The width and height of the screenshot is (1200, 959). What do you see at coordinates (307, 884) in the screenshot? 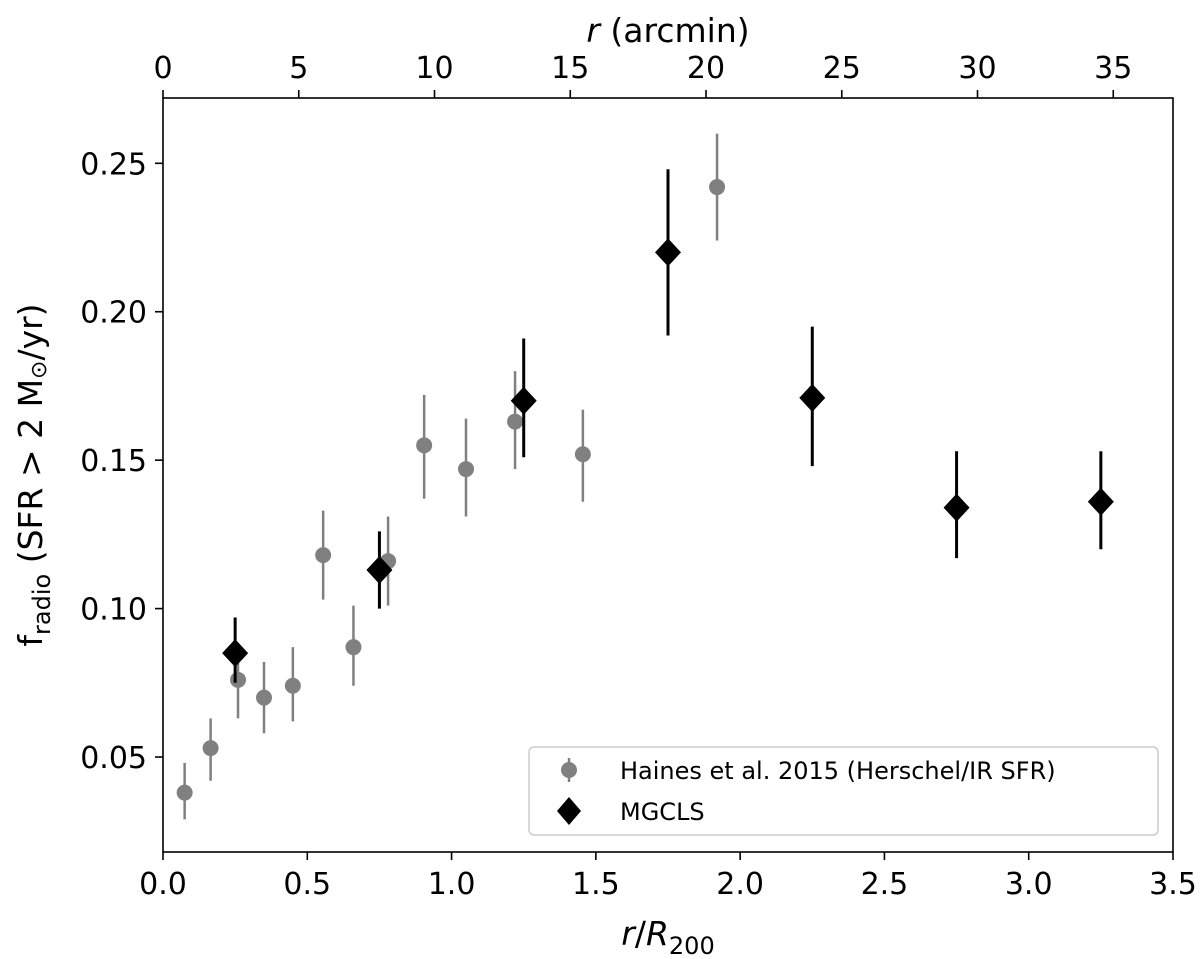
I see `x-tick-label: 0.5` at bounding box center [307, 884].